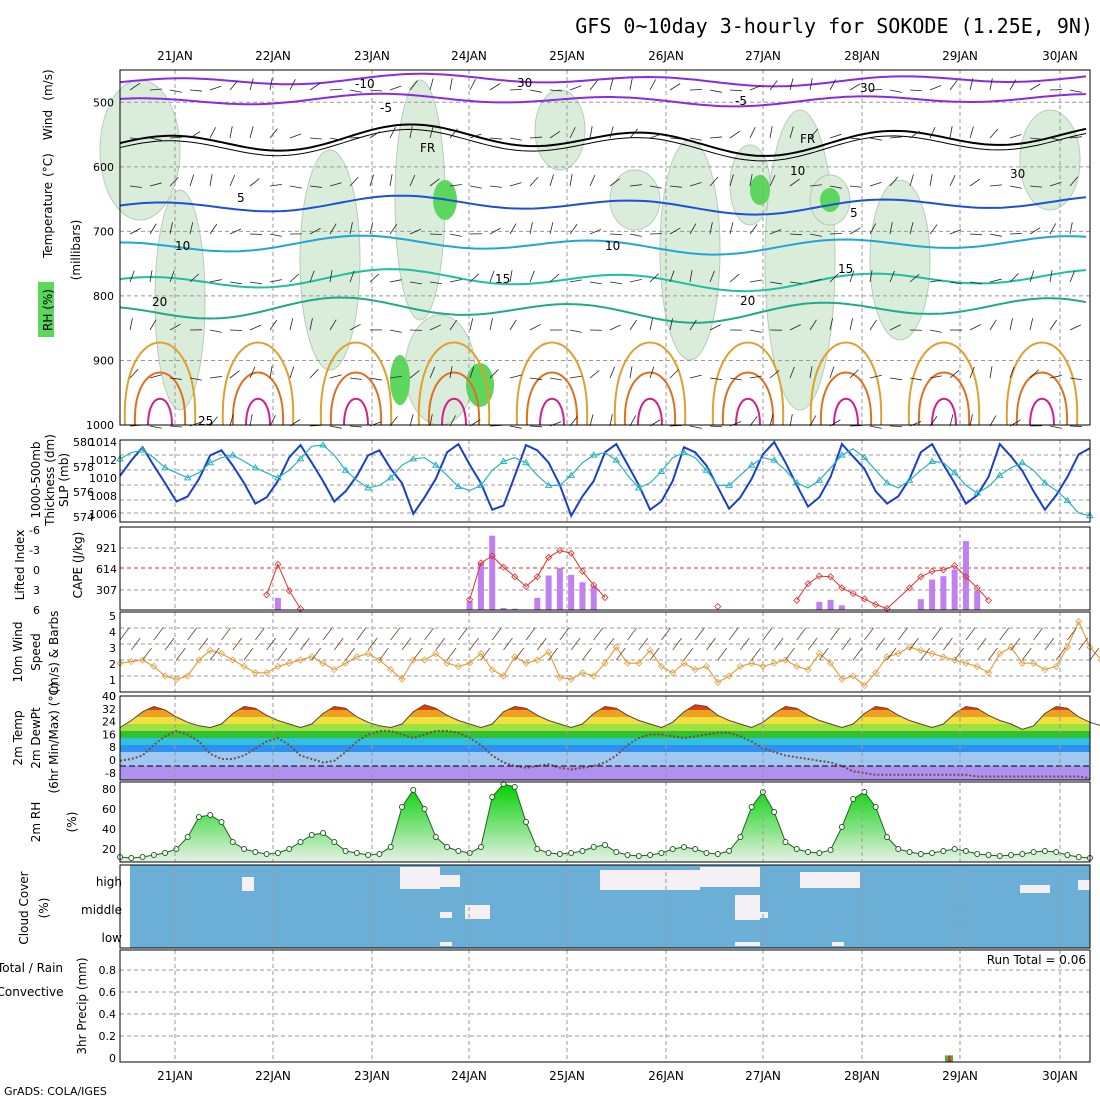 This screenshot has width=1100, height=1100. I want to click on temp-tick: 8, so click(112, 747).